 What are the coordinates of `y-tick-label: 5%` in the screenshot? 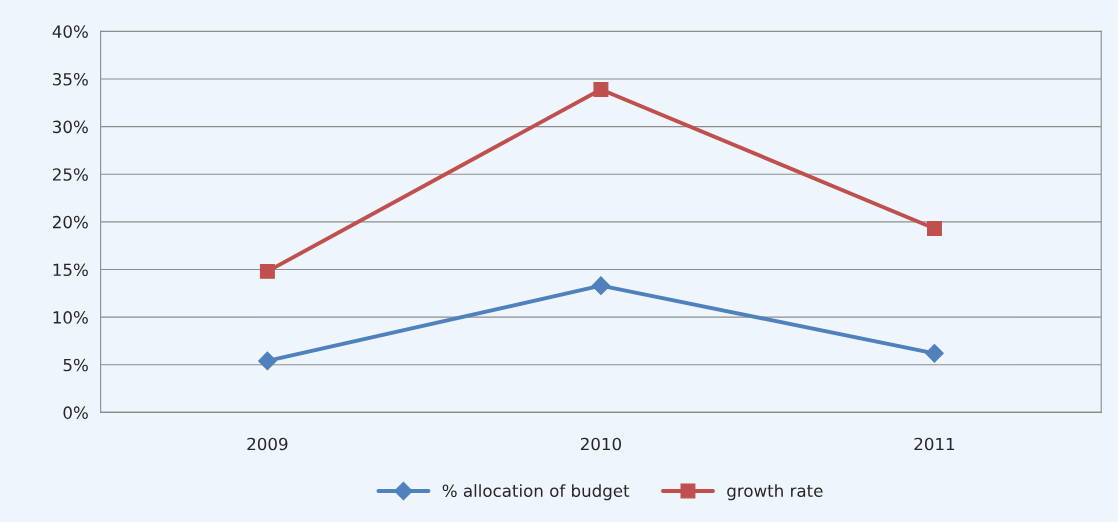 It's located at (75, 365).